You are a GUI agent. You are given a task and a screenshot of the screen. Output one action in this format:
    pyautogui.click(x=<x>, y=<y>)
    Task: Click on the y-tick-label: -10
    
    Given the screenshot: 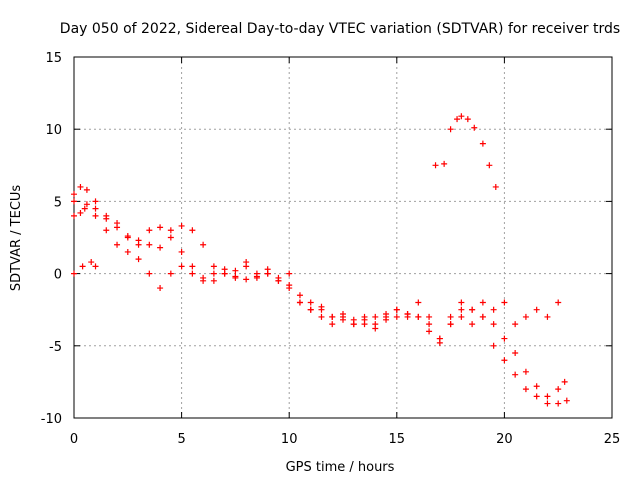 What is the action you would take?
    pyautogui.click(x=51, y=419)
    